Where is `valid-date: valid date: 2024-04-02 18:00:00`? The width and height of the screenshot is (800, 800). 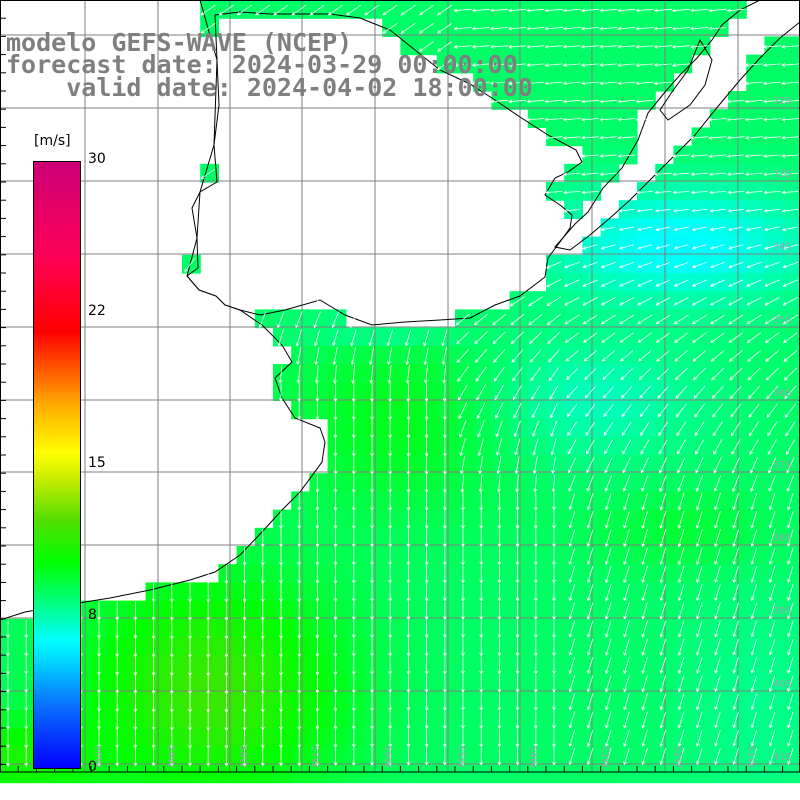
valid-date: valid date: 2024-04-02 18:00:00 is located at coordinates (269, 87).